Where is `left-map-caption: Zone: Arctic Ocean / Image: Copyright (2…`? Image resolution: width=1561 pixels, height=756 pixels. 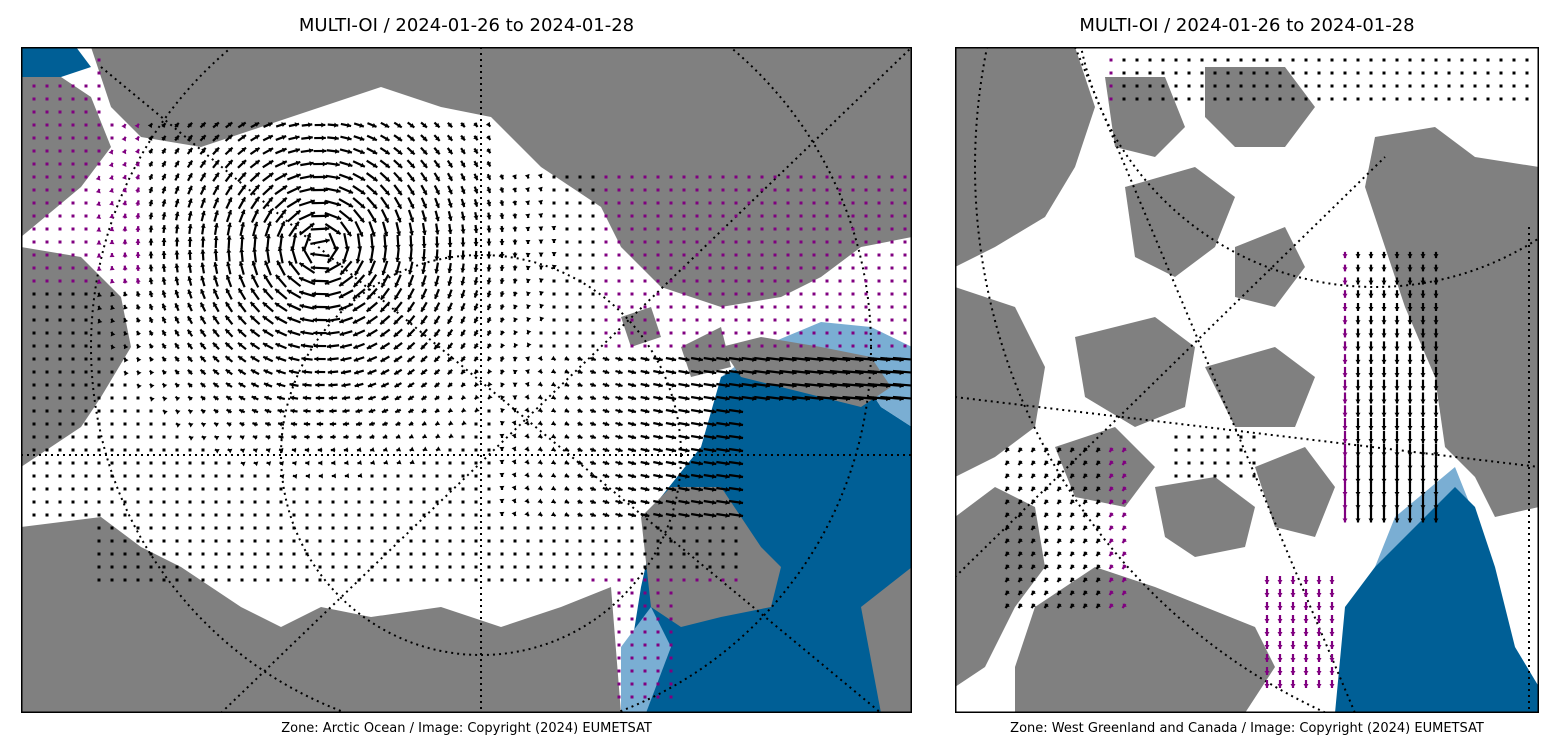
left-map-caption: Zone: Arctic Ocean / Image: Copyright (2… is located at coordinates (466, 728).